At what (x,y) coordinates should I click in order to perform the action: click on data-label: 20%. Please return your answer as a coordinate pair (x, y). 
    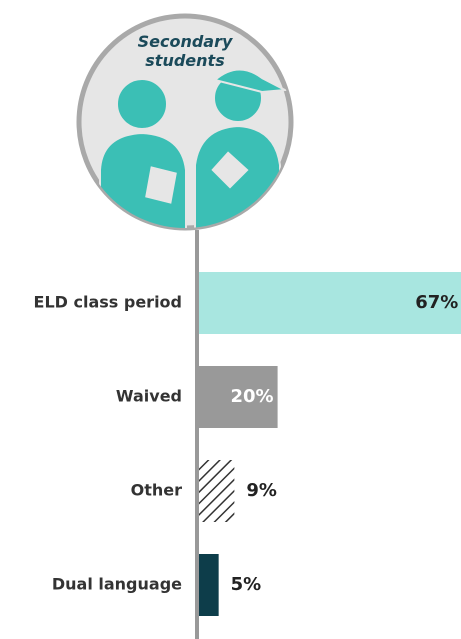
    Looking at the image, I should click on (252, 396).